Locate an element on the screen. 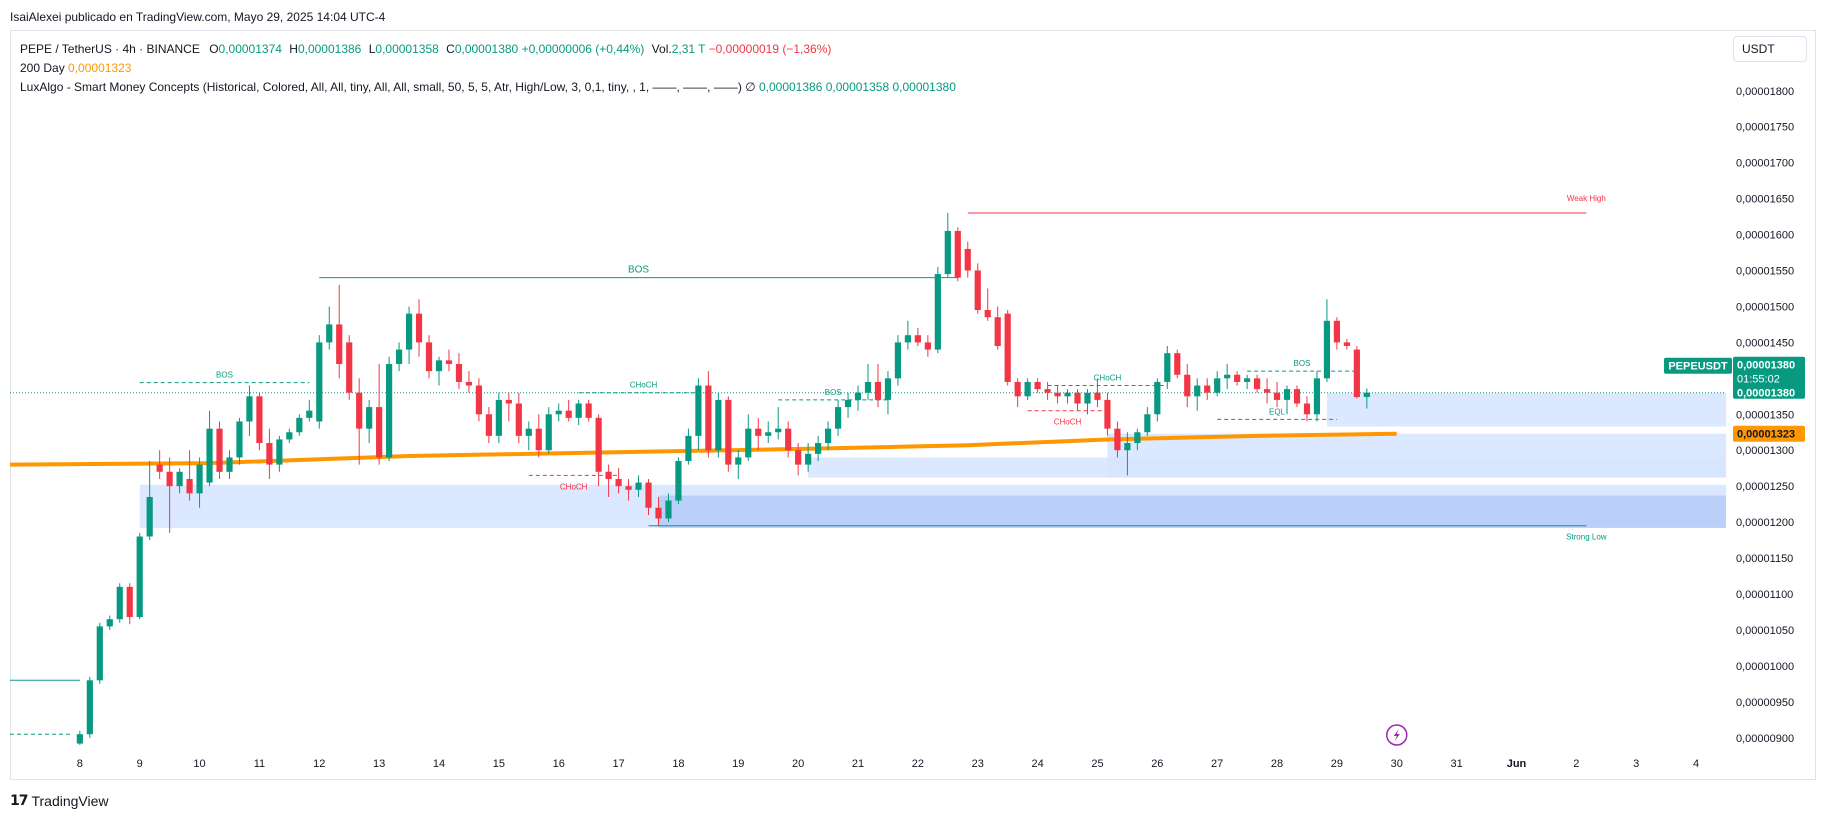 The height and width of the screenshot is (820, 1826). tradingview-logo: 17 TradingView is located at coordinates (59, 801).